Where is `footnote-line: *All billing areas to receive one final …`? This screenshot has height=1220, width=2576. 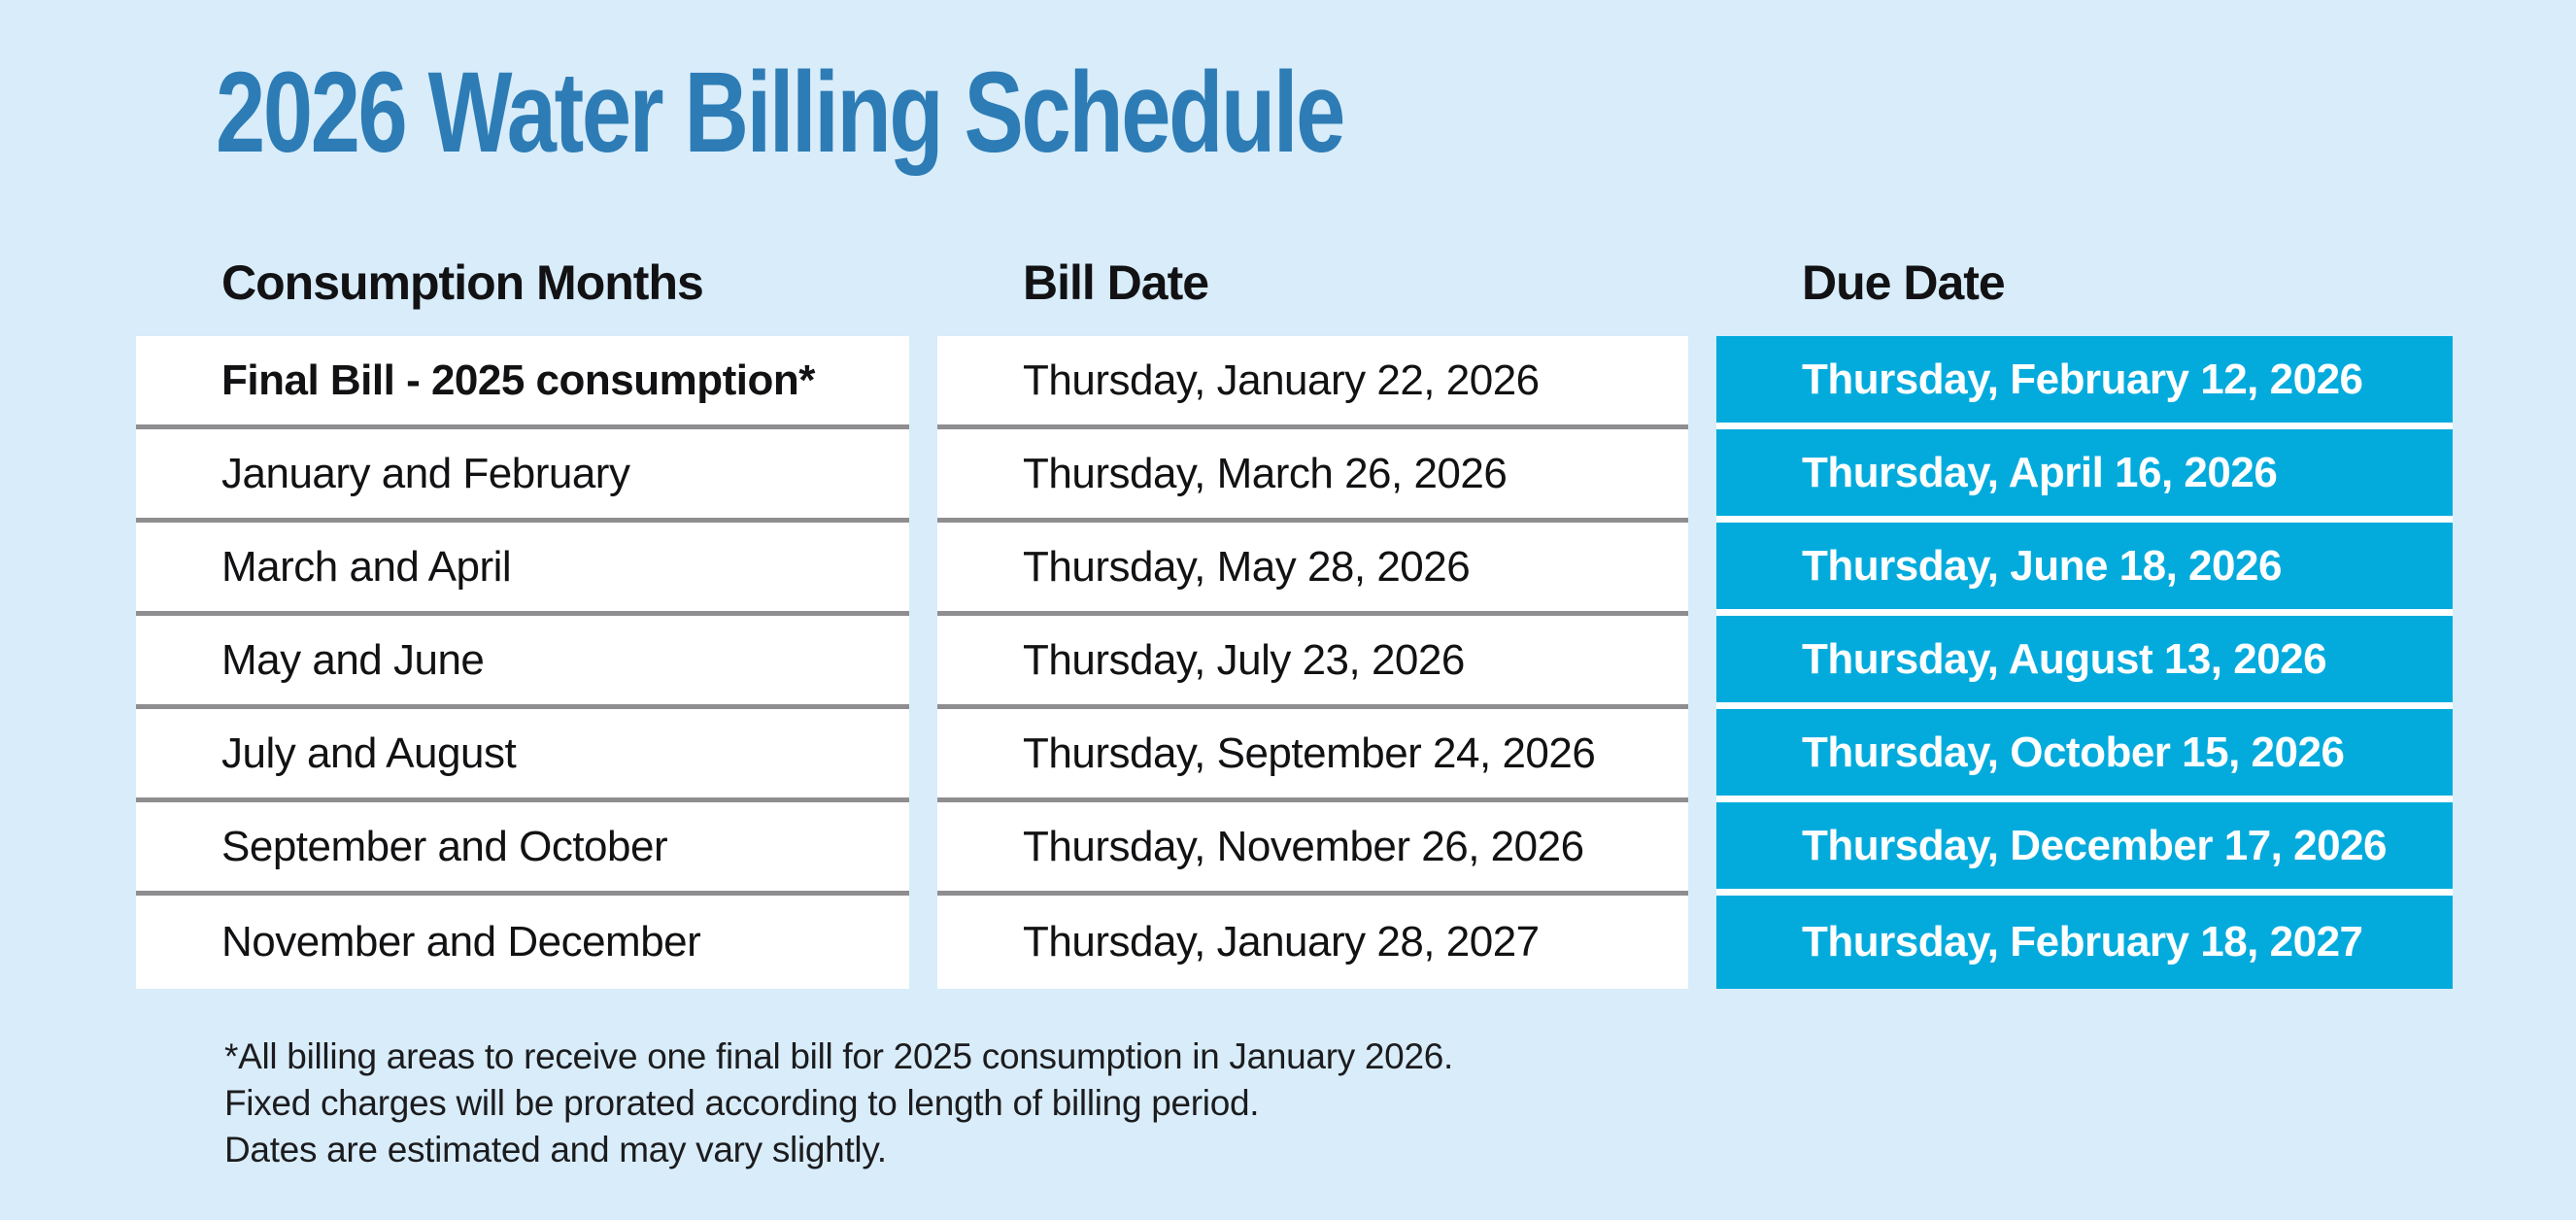 footnote-line: *All billing areas to receive one final … is located at coordinates (838, 1056).